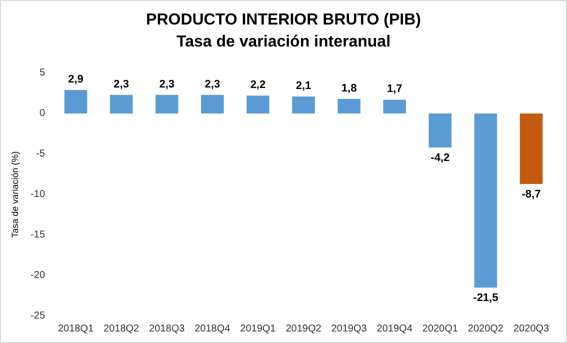  Describe the element at coordinates (258, 85) in the screenshot. I see `data-label: 2,2` at that location.